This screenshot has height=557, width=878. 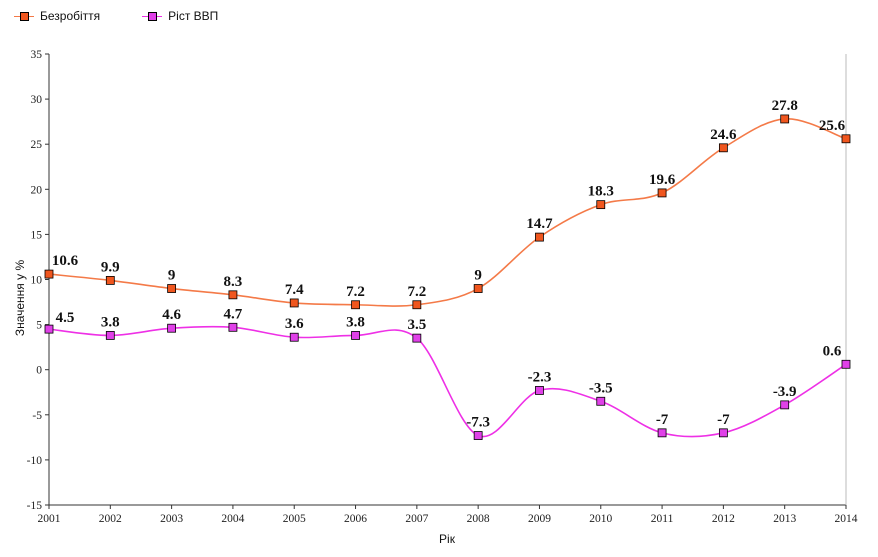 I want to click on y-tick-label: 15, so click(x=37, y=235).